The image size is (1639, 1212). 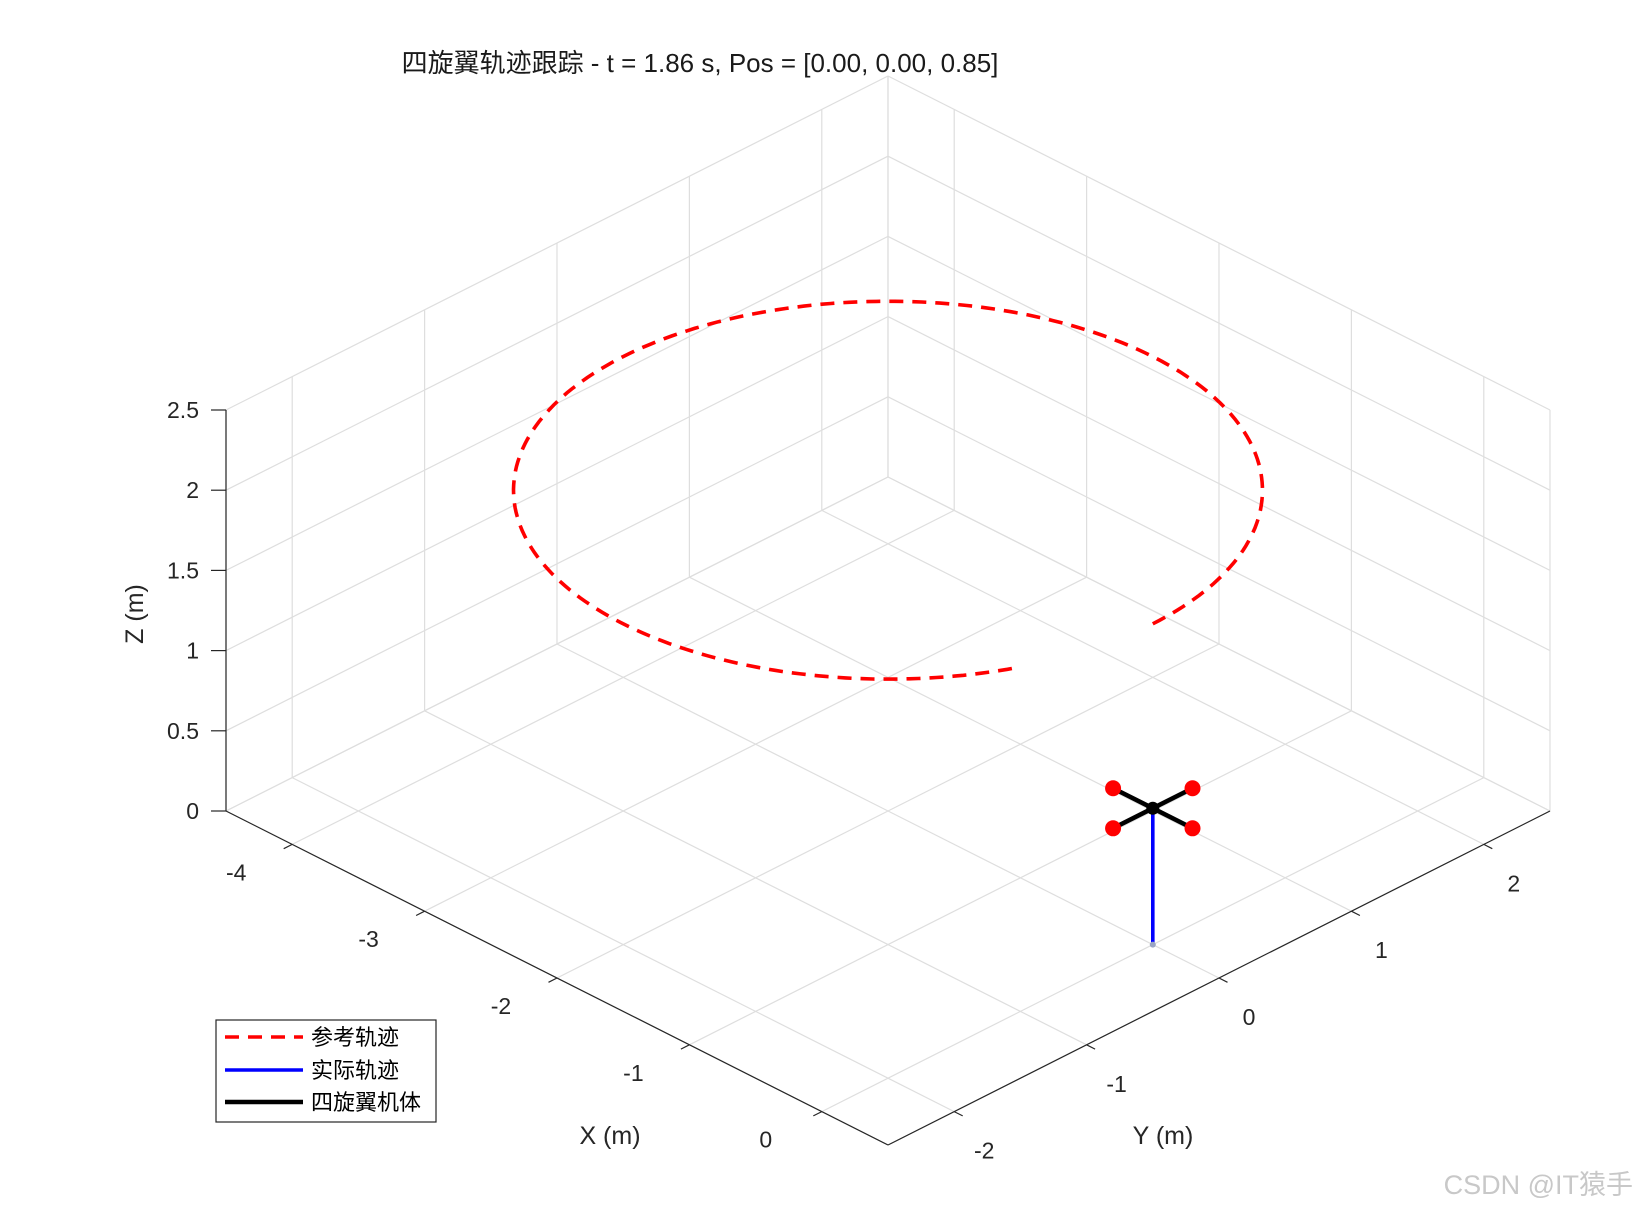 What do you see at coordinates (609, 1136) in the screenshot?
I see `x-axis-label: X (m)` at bounding box center [609, 1136].